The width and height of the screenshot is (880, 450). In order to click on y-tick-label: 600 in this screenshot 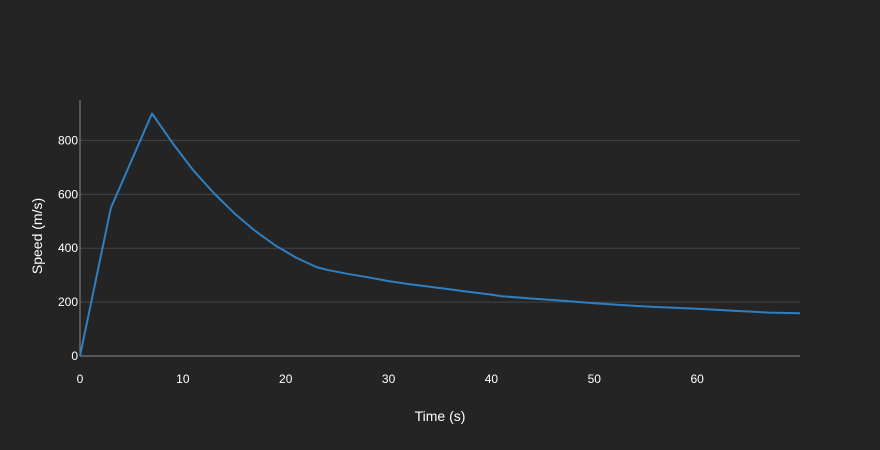, I will do `click(68, 194)`.